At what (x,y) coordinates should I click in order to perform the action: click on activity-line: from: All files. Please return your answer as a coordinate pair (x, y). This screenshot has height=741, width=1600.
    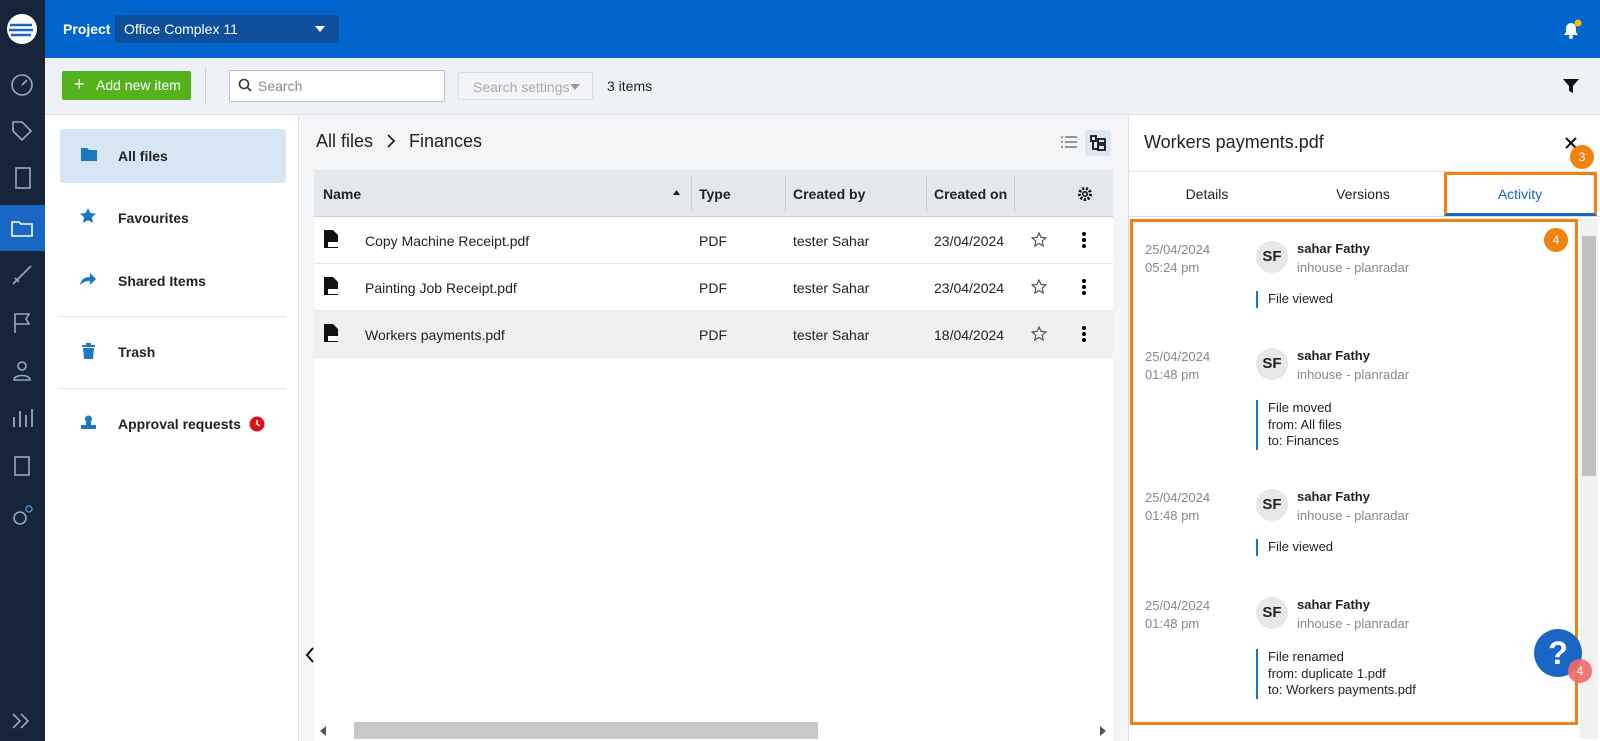
    Looking at the image, I should click on (1305, 424).